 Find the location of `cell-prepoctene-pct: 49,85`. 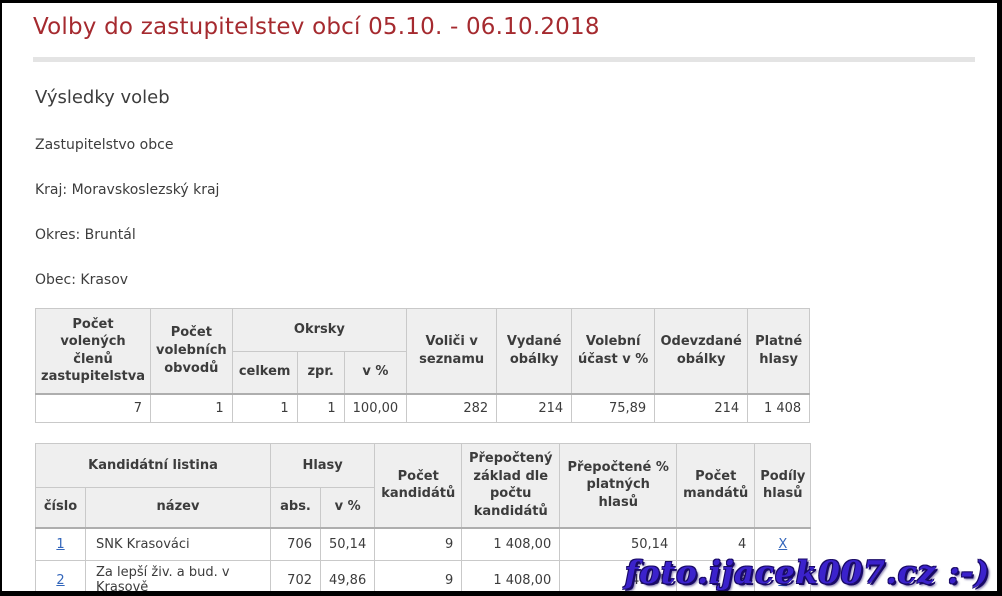

cell-prepoctene-pct: 49,85 is located at coordinates (618, 575).